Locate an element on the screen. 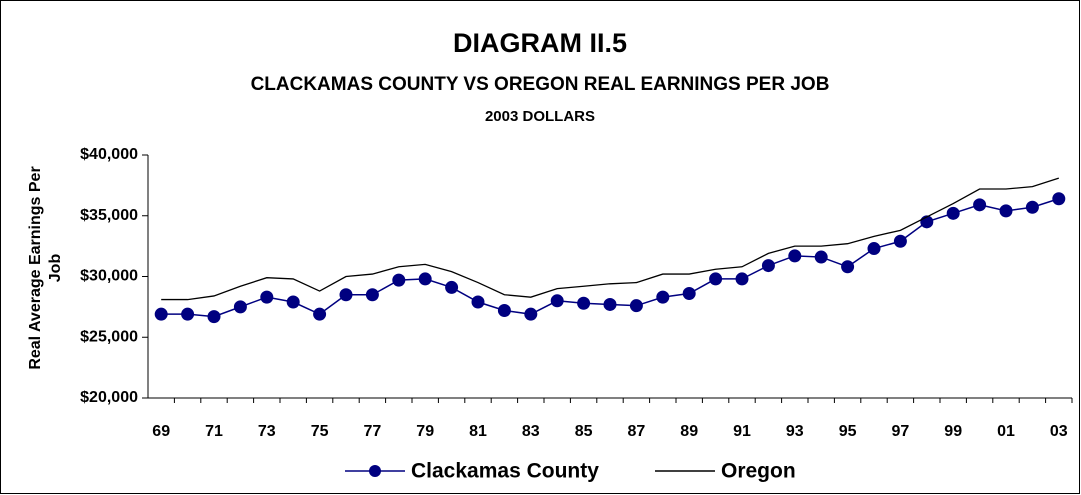  x-tick-label: 89 is located at coordinates (689, 431).